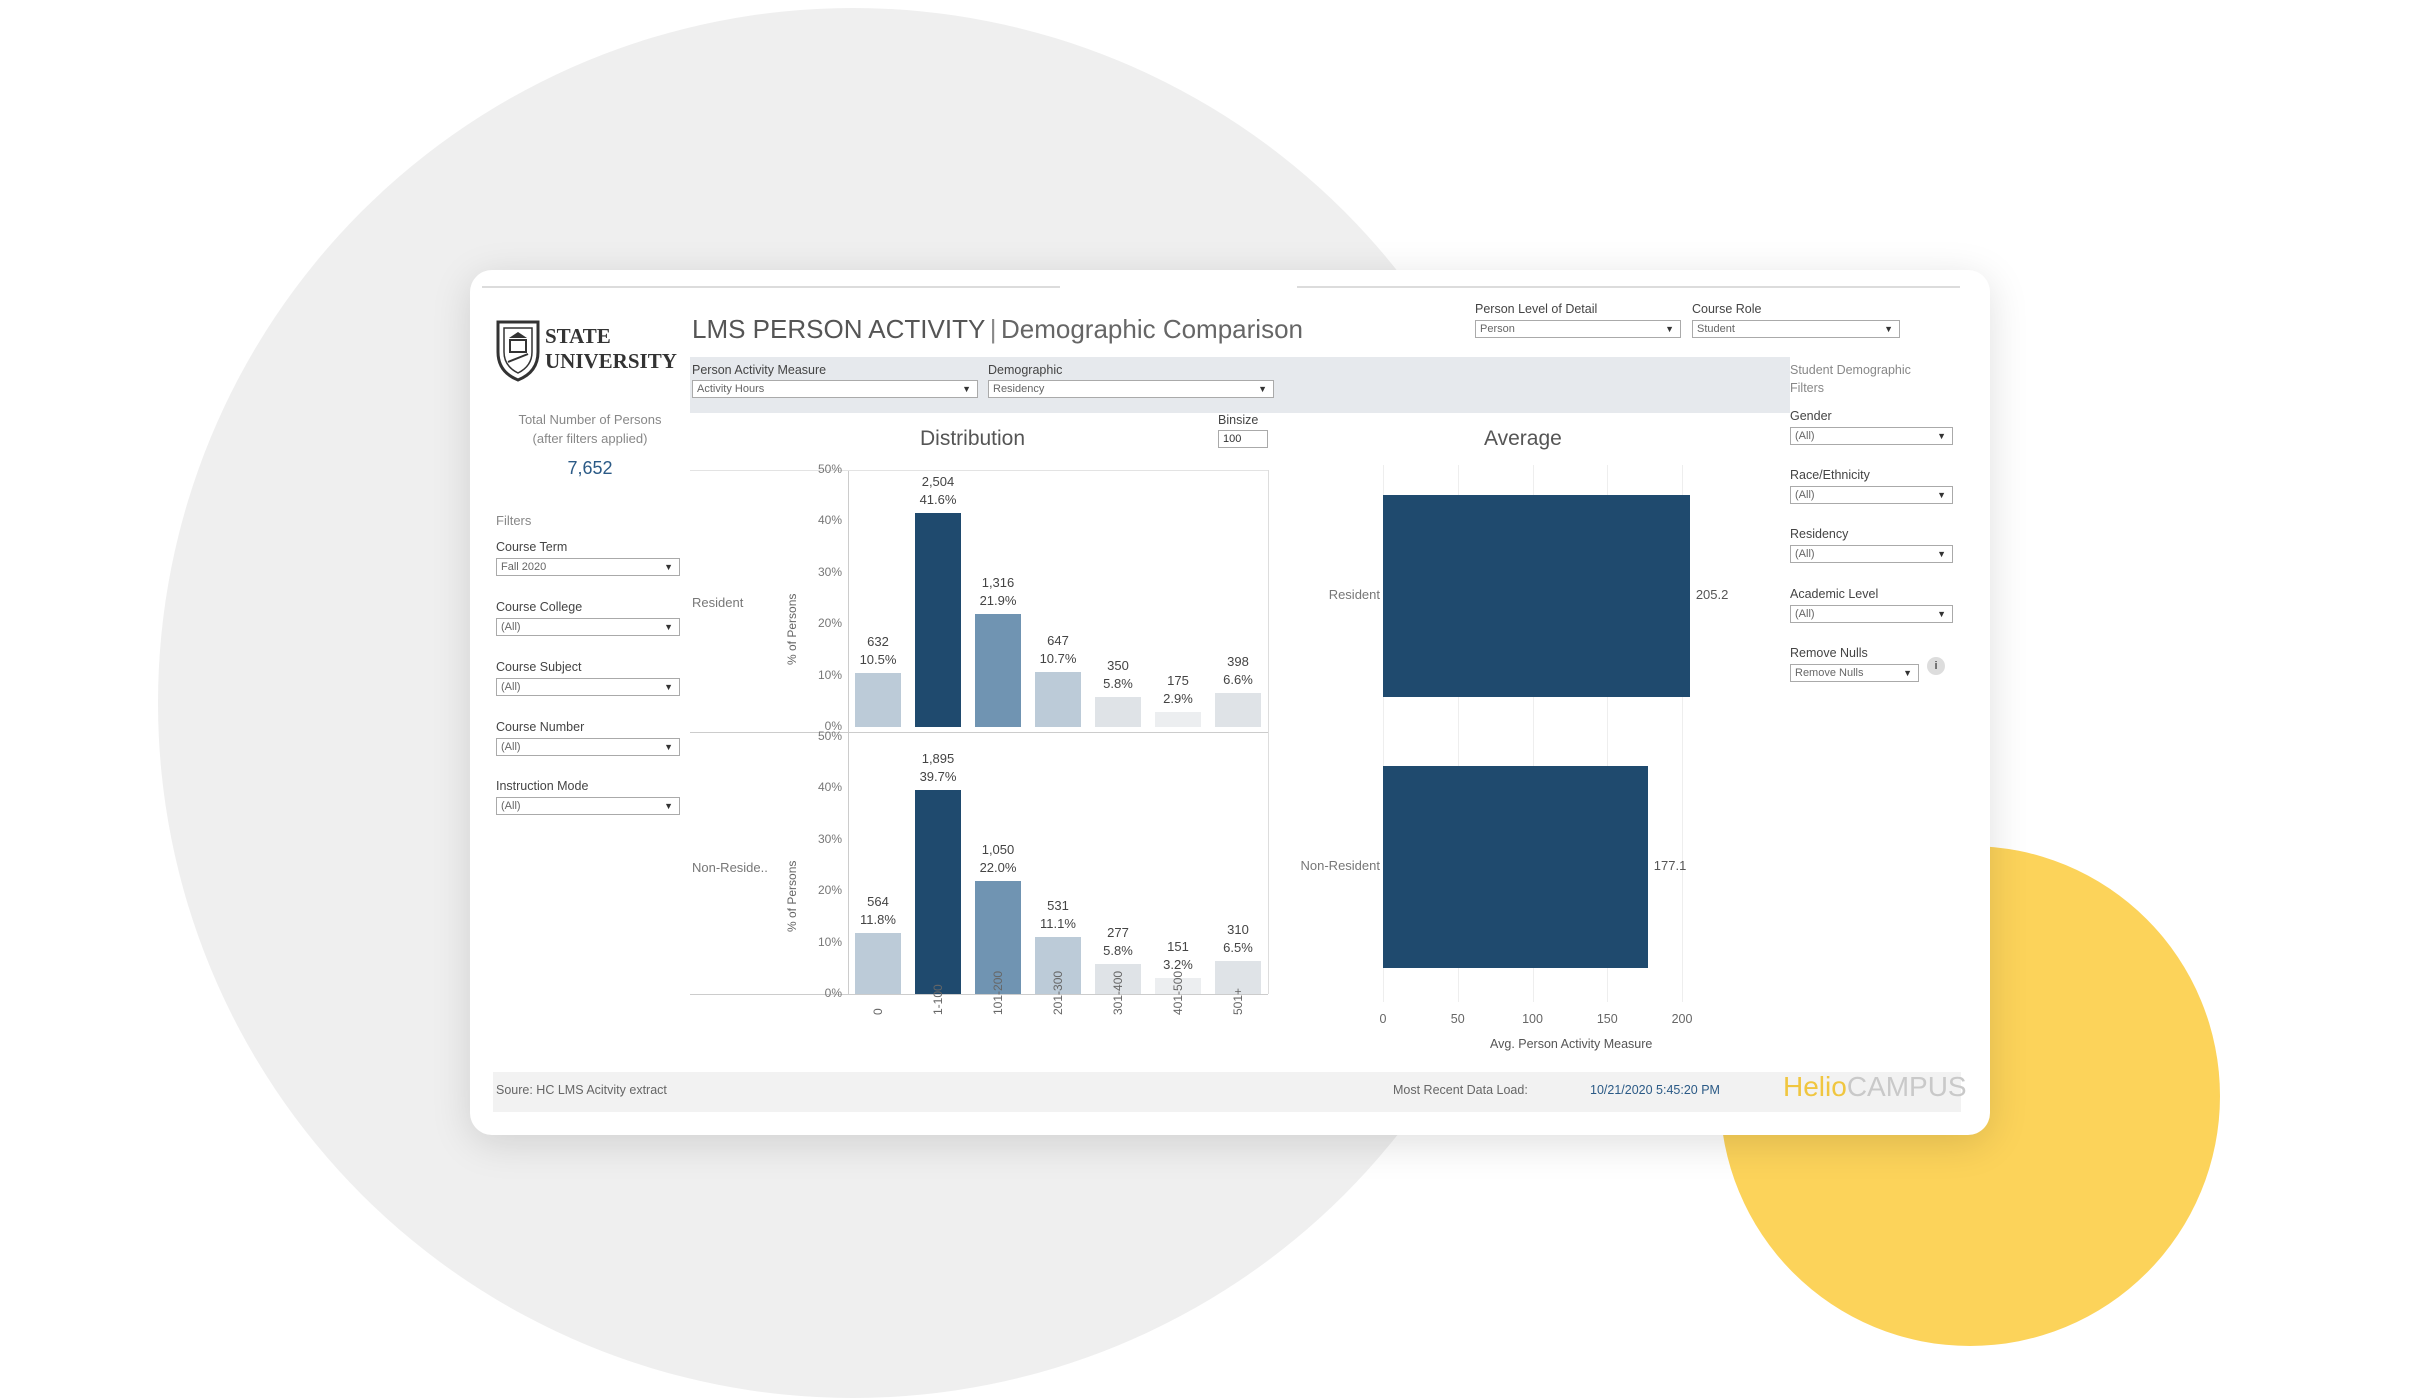  Describe the element at coordinates (1178, 681) in the screenshot. I see `bar-count-label: 175` at that location.